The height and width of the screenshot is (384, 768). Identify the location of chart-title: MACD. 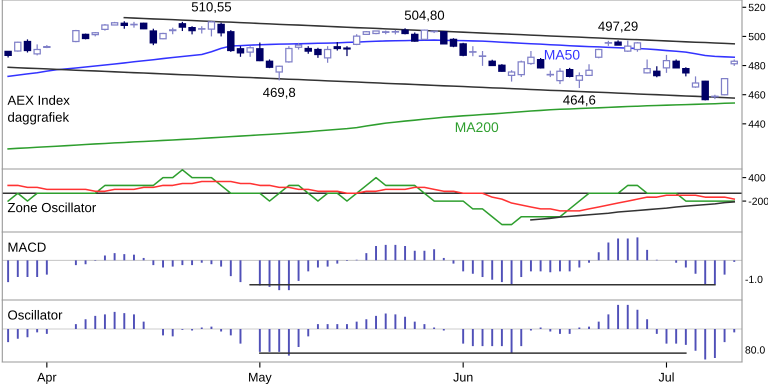
(27, 247).